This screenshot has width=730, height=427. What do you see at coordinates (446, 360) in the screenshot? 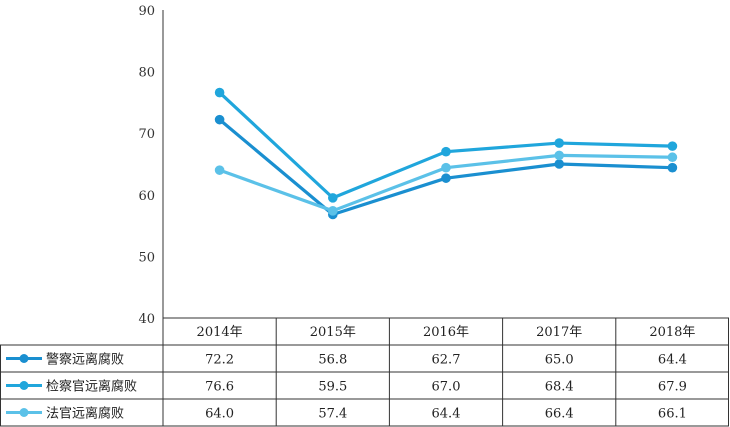
I see `data-table-value: 62.7` at bounding box center [446, 360].